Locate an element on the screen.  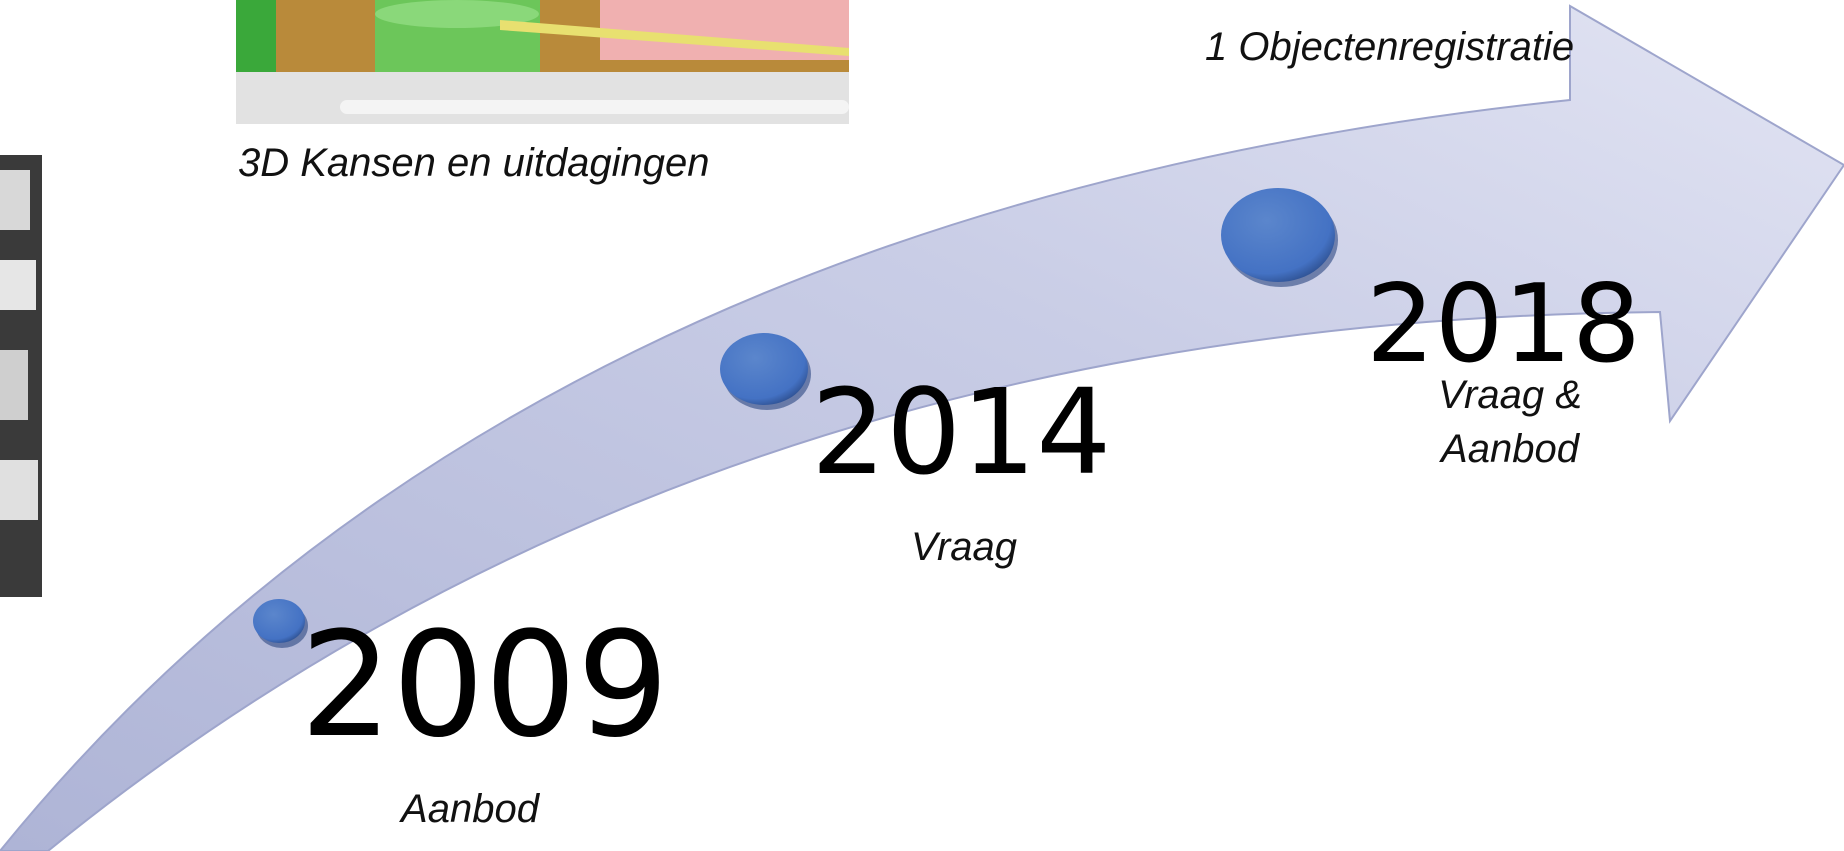
caption: 3D Kansen en uitdagingen is located at coordinates (473, 163).